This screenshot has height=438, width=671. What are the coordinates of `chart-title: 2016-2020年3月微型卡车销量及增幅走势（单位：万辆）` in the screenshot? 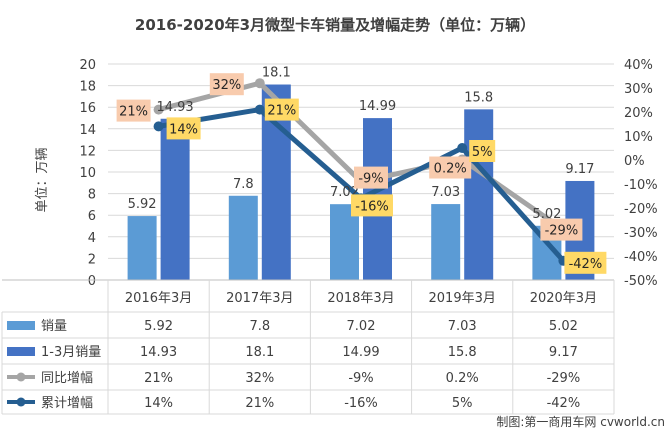 It's located at (335, 25).